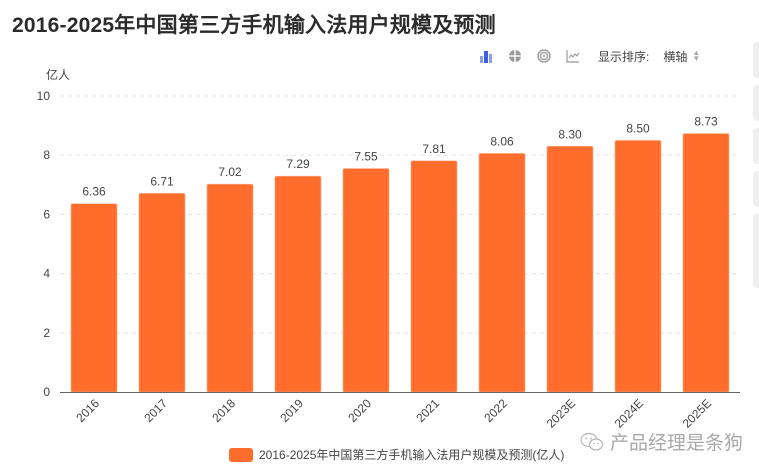 Image resolution: width=759 pixels, height=473 pixels. I want to click on y-tick-label: 2, so click(46, 333).